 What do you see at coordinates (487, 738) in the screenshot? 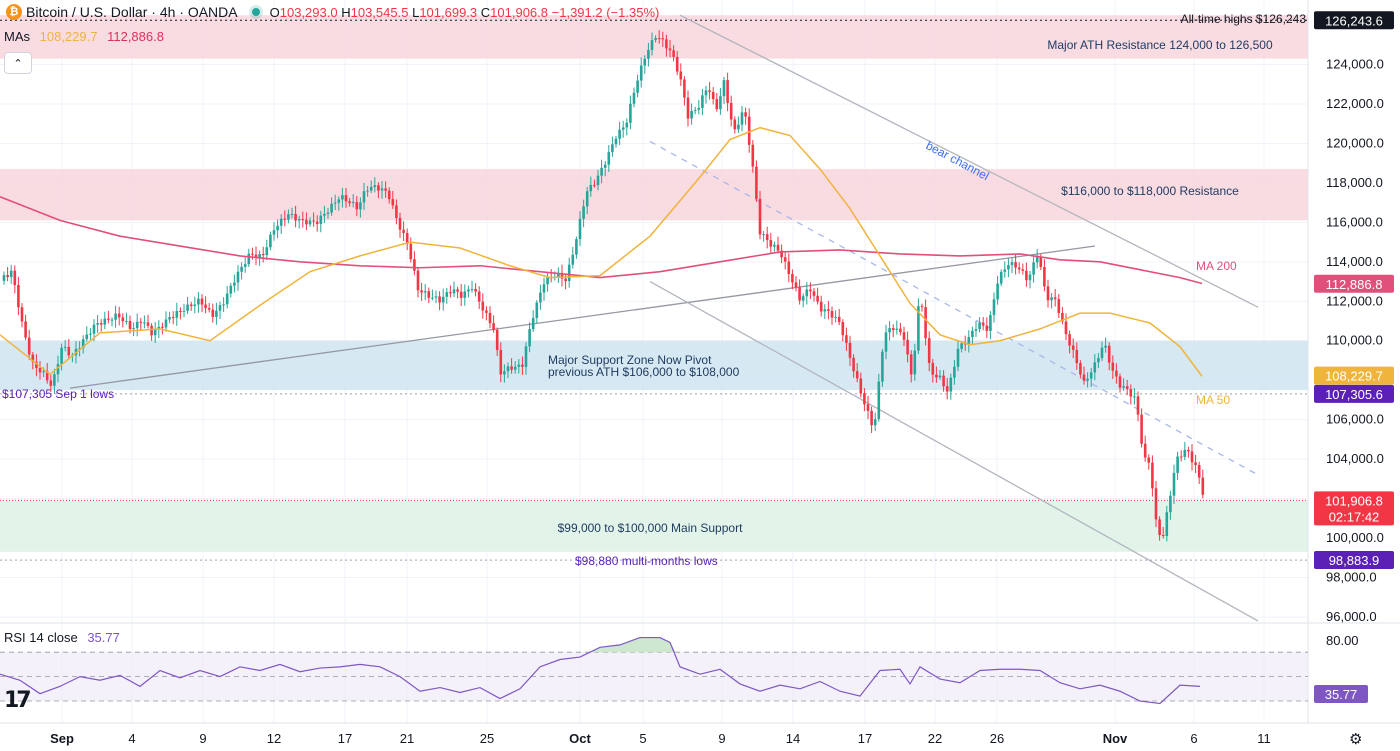
I see `x-tick-label: 25` at bounding box center [487, 738].